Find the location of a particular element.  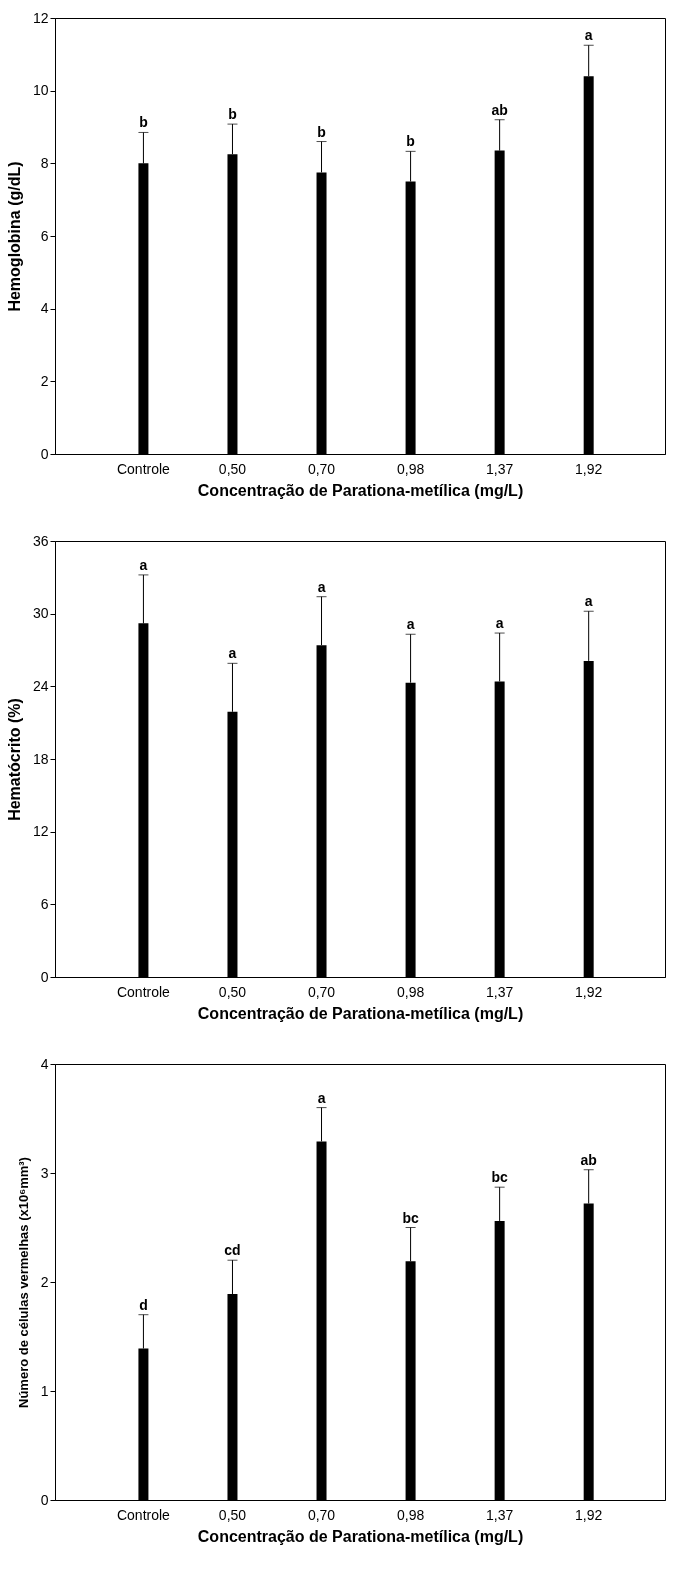

y-tick-label: 30 is located at coordinates (40, 613).